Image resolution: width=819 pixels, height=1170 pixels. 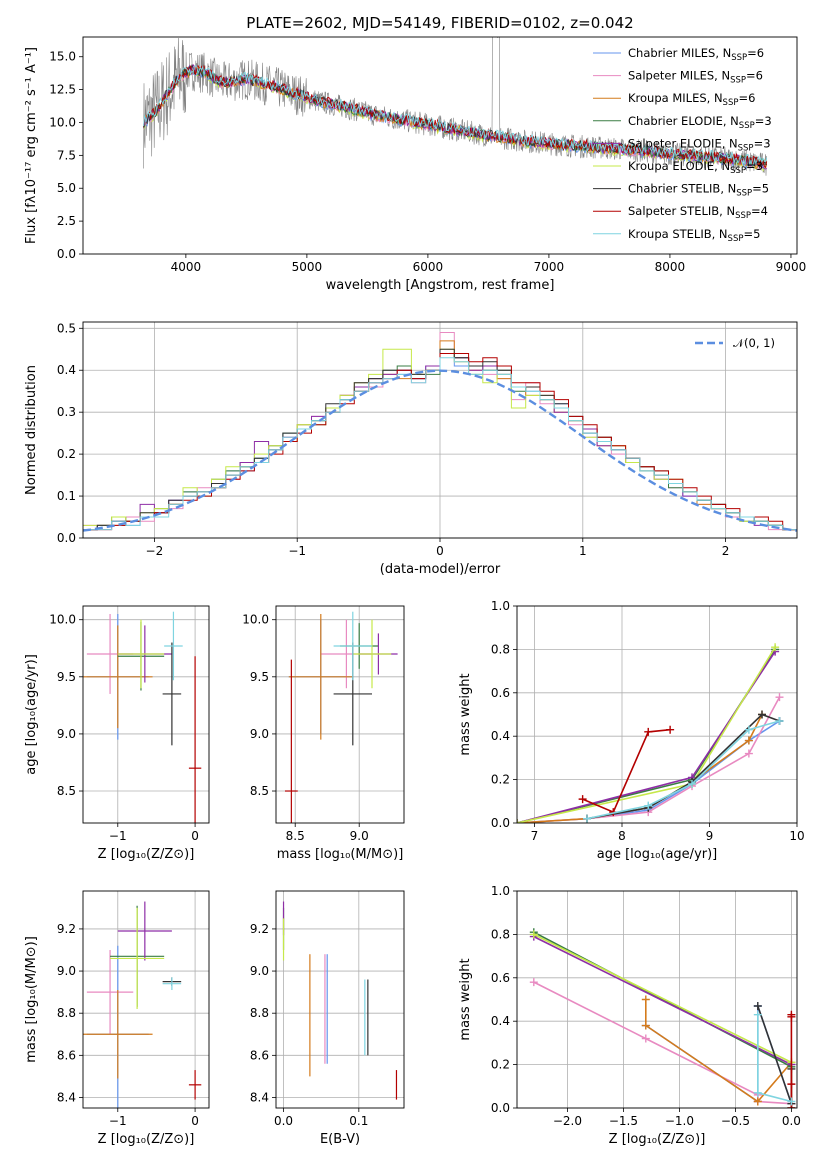 I want to click on x-tick-label: 2, so click(x=726, y=551).